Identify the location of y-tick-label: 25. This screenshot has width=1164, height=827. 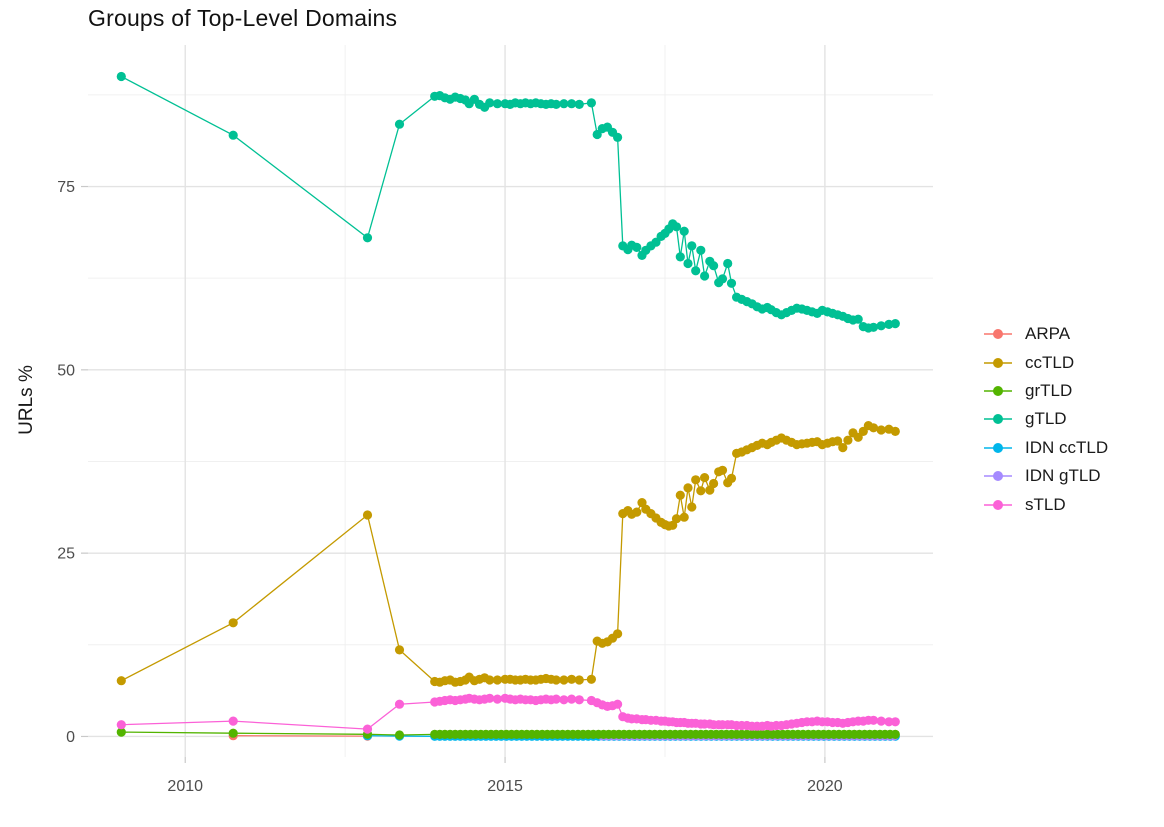
(66, 554).